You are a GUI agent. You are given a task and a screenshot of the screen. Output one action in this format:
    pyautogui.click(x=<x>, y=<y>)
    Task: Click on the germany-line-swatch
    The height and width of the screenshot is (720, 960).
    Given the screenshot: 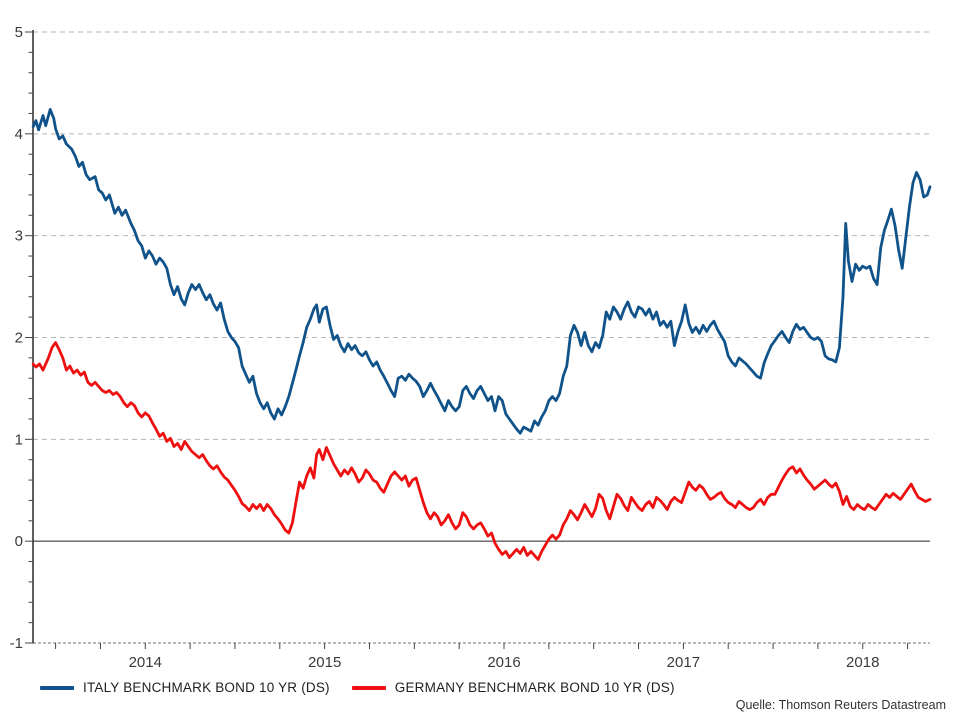 What is the action you would take?
    pyautogui.click(x=368, y=687)
    